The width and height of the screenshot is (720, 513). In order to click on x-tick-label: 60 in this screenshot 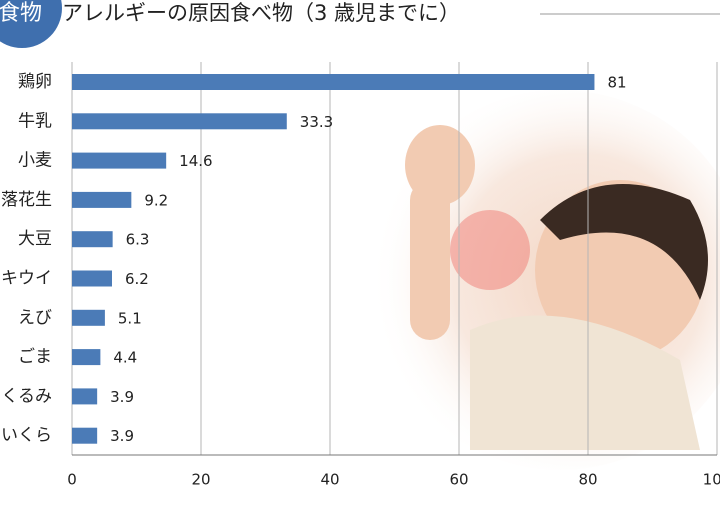, I will do `click(458, 480)`.